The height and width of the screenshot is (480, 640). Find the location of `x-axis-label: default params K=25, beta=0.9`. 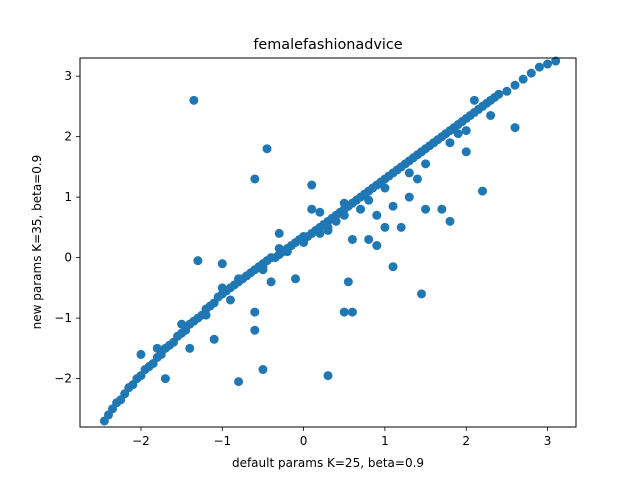

x-axis-label: default params K=25, beta=0.9 is located at coordinates (328, 463).